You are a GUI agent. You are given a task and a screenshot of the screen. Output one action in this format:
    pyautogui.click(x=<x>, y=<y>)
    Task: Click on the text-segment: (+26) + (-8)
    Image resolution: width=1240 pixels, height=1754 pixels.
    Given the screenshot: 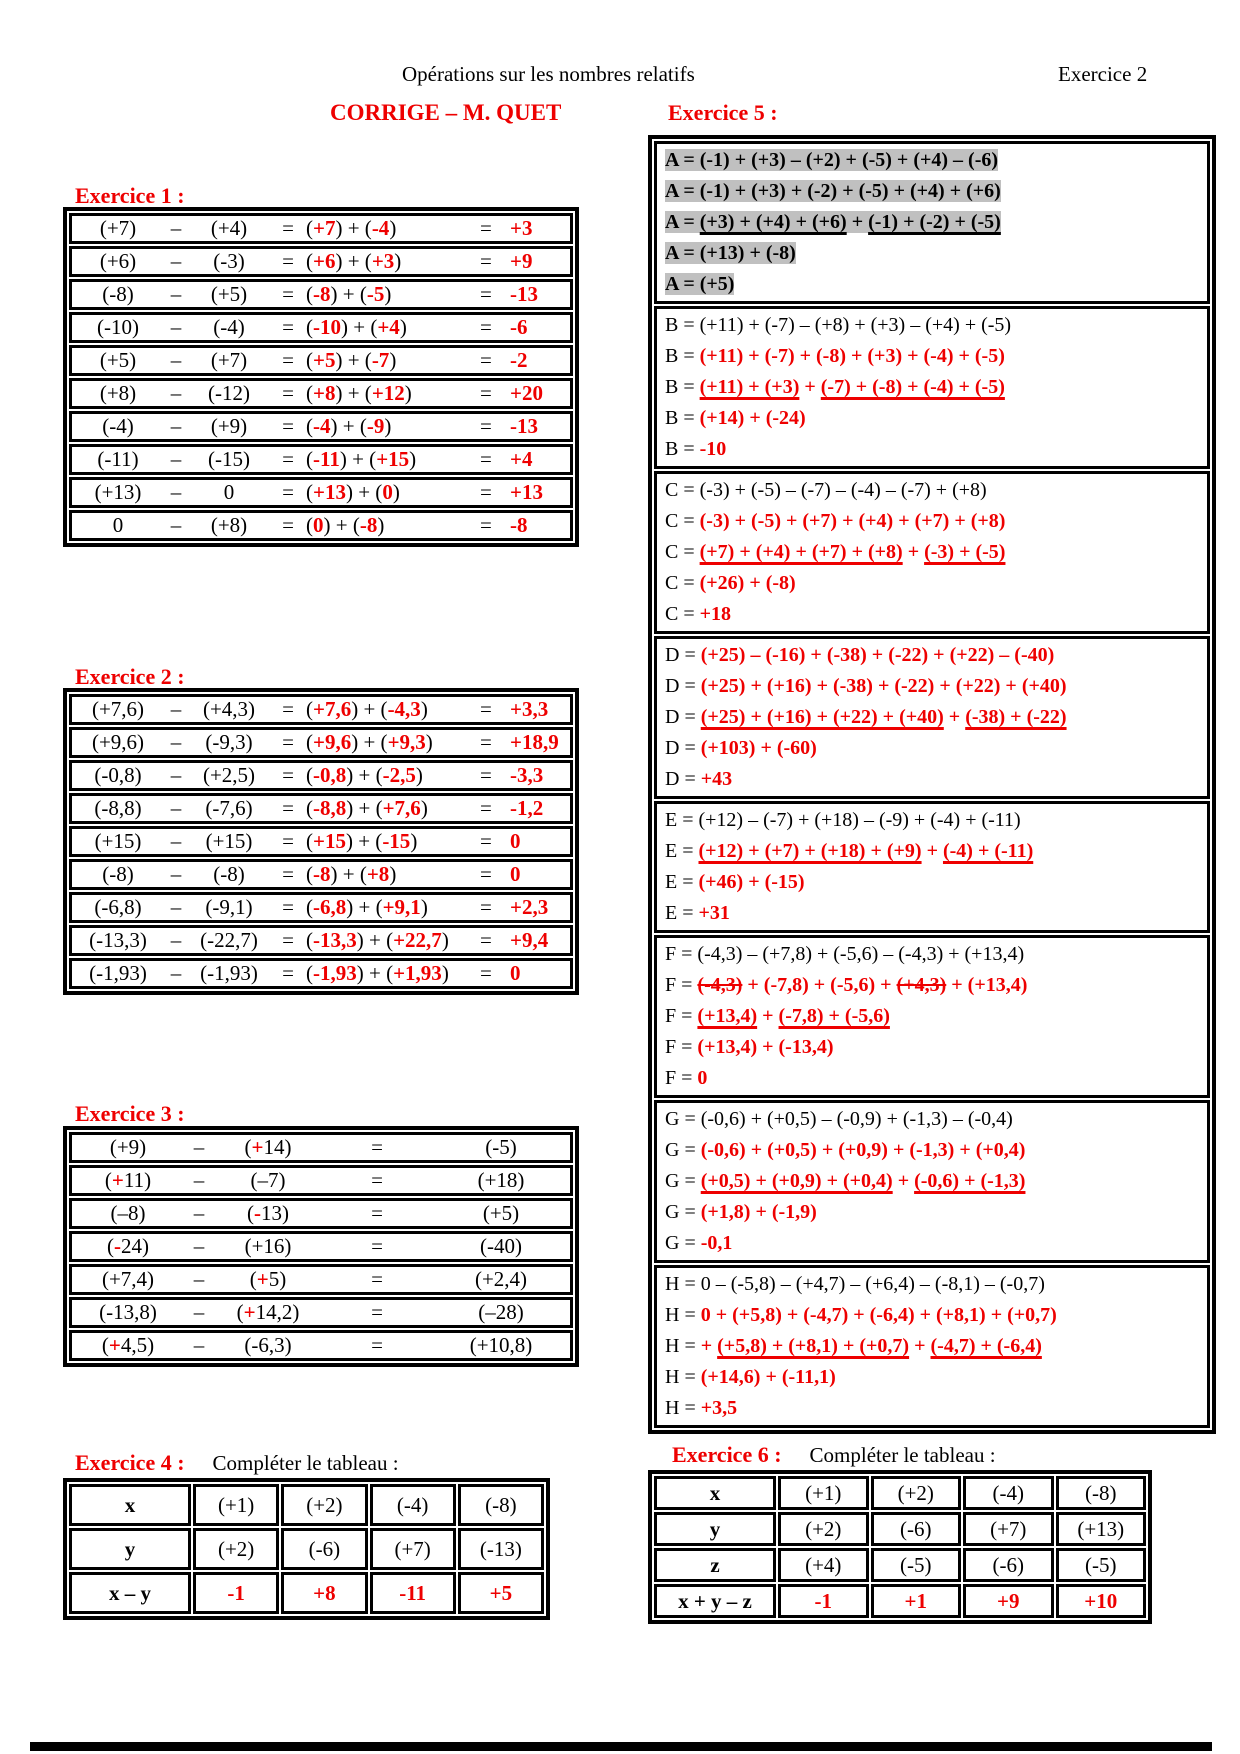 What is the action you would take?
    pyautogui.click(x=747, y=583)
    